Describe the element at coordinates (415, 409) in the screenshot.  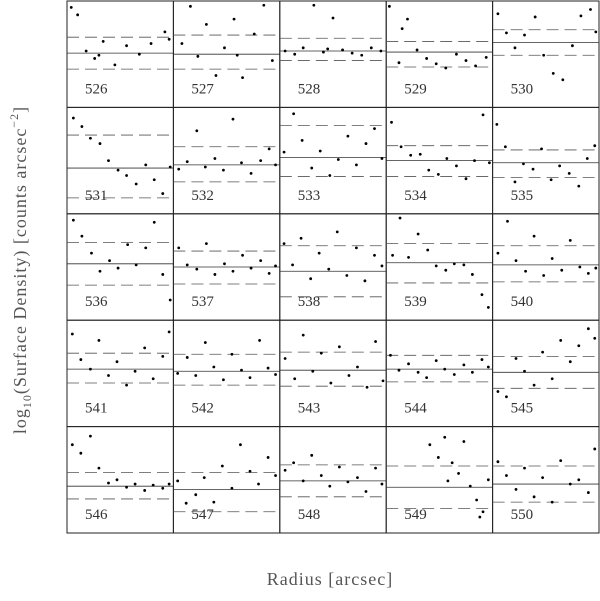
I see `panel-label: 544` at that location.